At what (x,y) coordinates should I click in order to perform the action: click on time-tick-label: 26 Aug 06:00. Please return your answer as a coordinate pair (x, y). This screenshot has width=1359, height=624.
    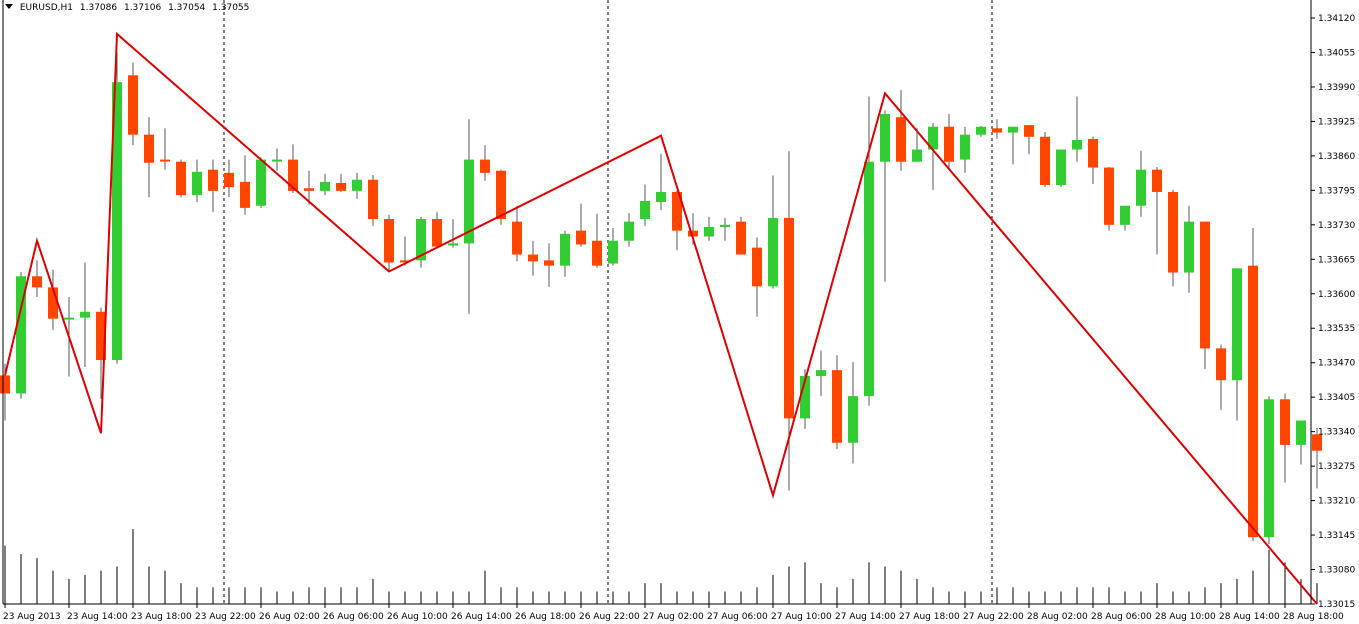
    Looking at the image, I should click on (353, 617).